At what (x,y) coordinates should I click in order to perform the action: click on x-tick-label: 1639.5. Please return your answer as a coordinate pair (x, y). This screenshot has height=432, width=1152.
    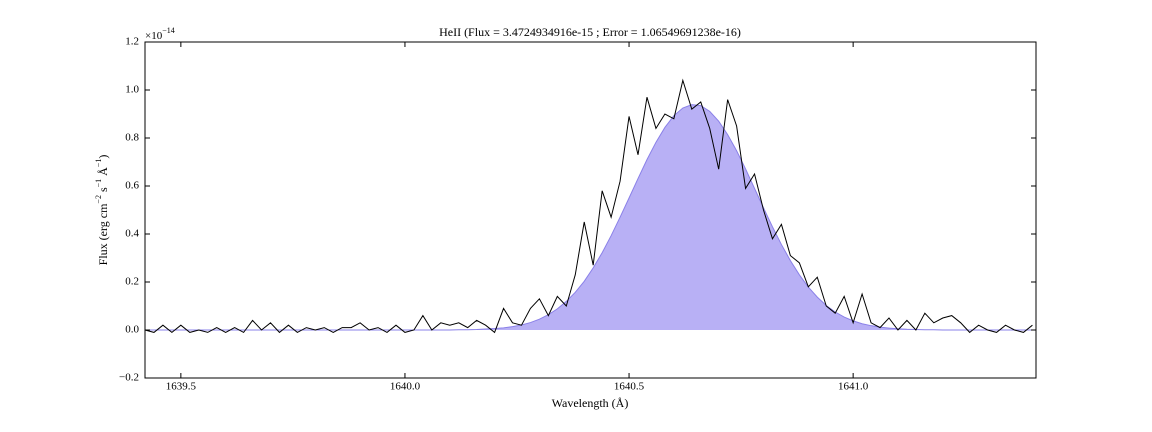
    Looking at the image, I should click on (181, 387).